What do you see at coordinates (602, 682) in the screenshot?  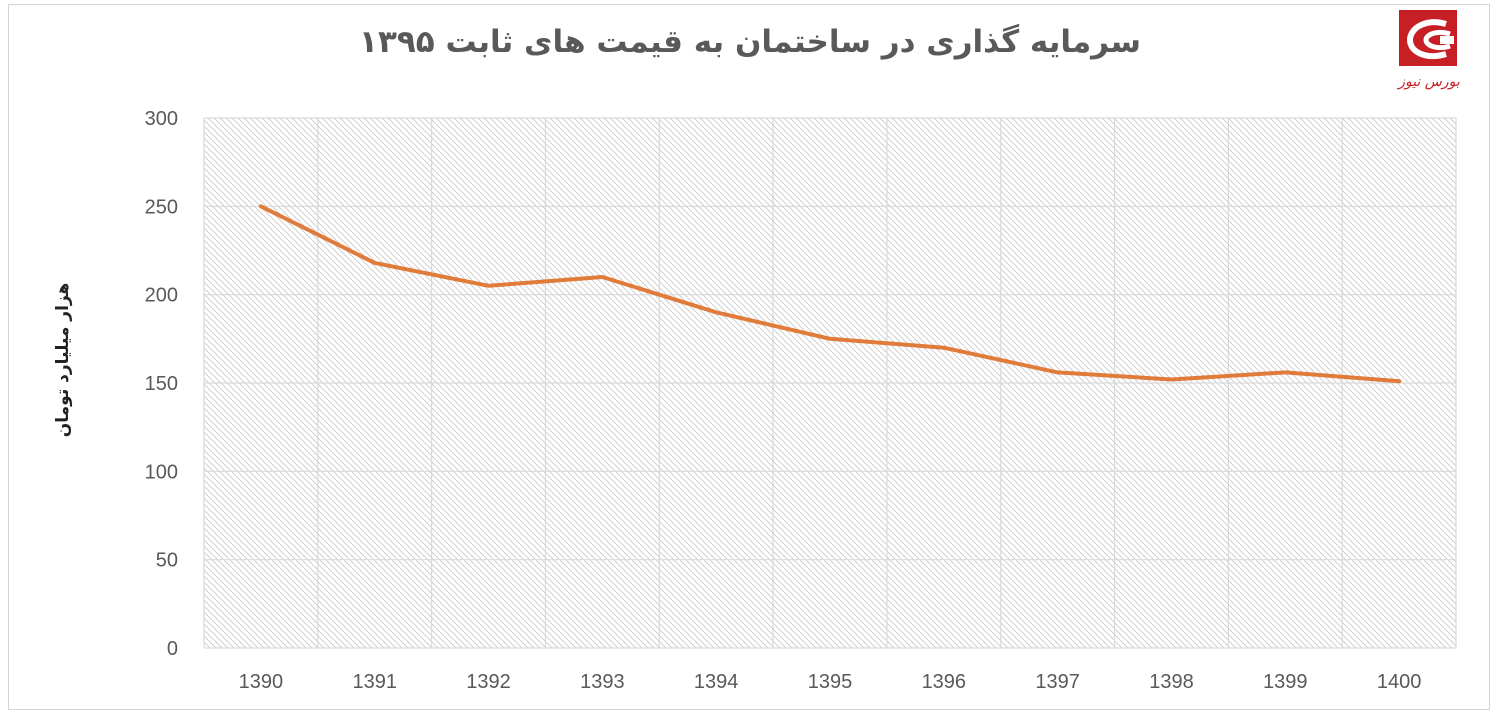 I see `x-tick-label: 1393` at bounding box center [602, 682].